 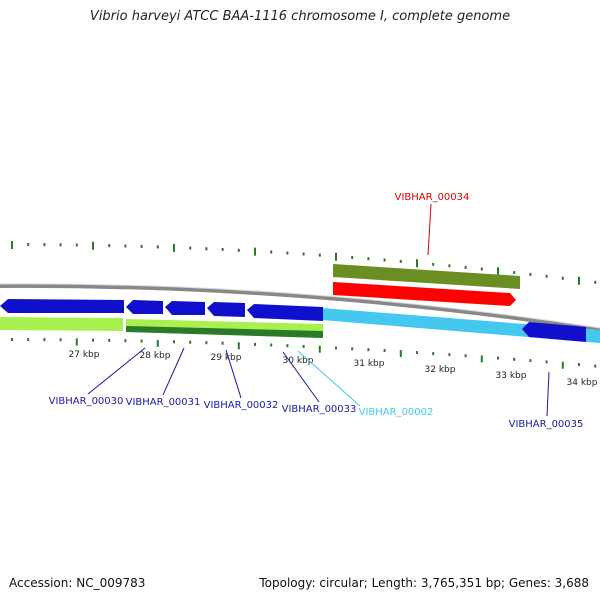 I want to click on gene-label-vibhar-00031: VIBHAR_00031, so click(x=163, y=402).